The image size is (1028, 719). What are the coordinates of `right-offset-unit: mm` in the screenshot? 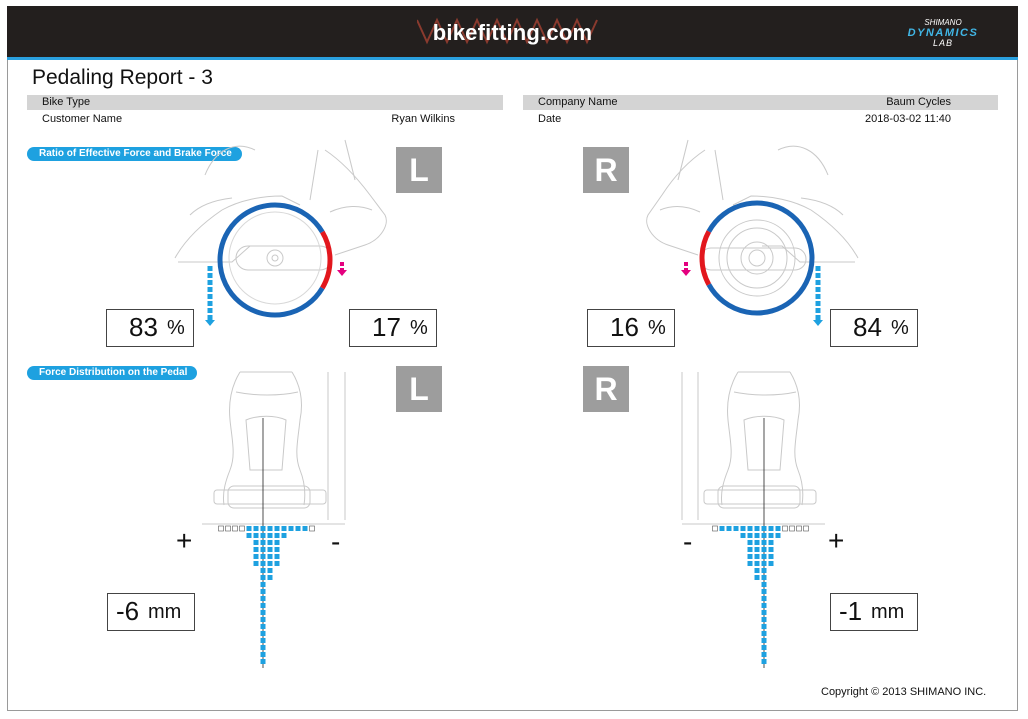 It's located at (888, 612).